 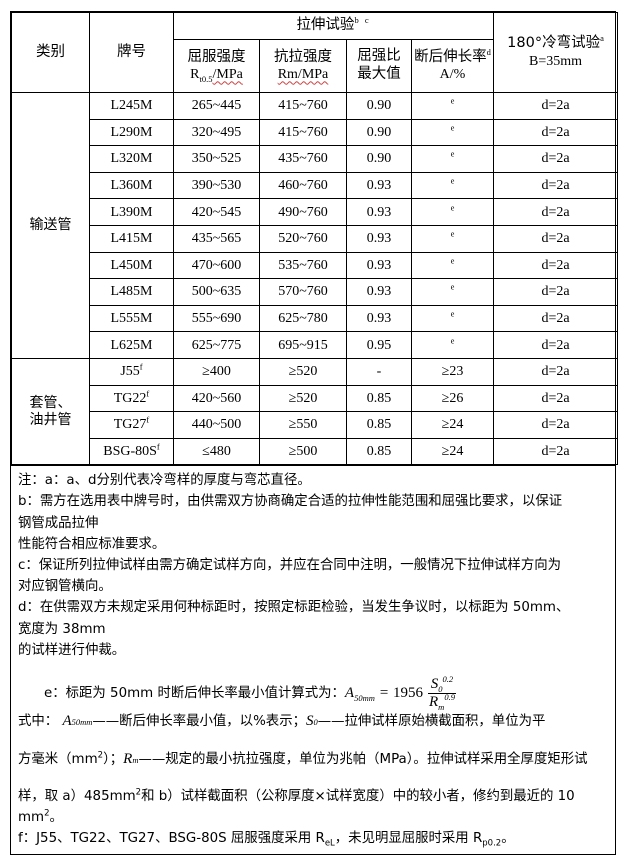 What do you see at coordinates (309, 721) in the screenshot?
I see `where-s-sym: S` at bounding box center [309, 721].